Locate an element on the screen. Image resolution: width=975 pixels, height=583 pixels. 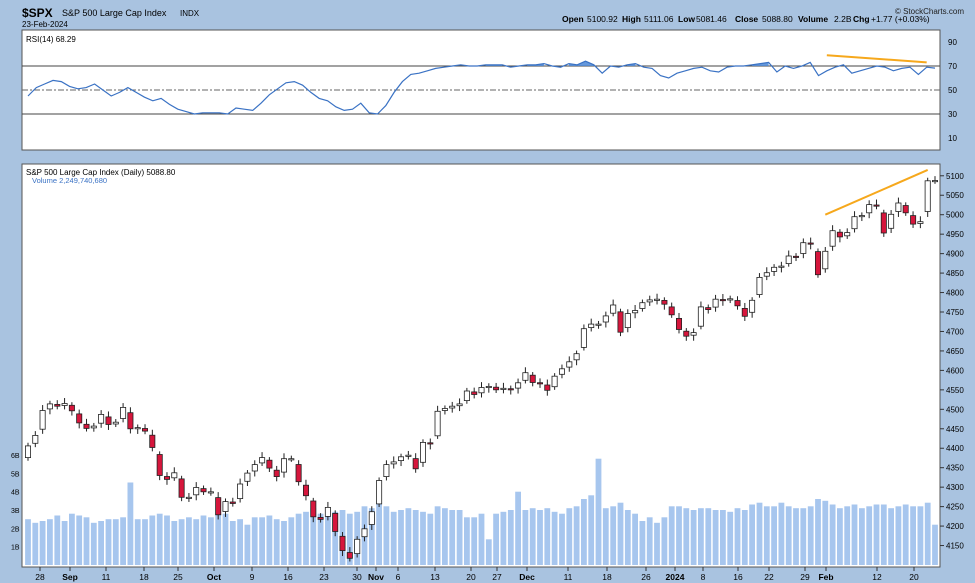
x-tick-label: 13 is located at coordinates (435, 577).